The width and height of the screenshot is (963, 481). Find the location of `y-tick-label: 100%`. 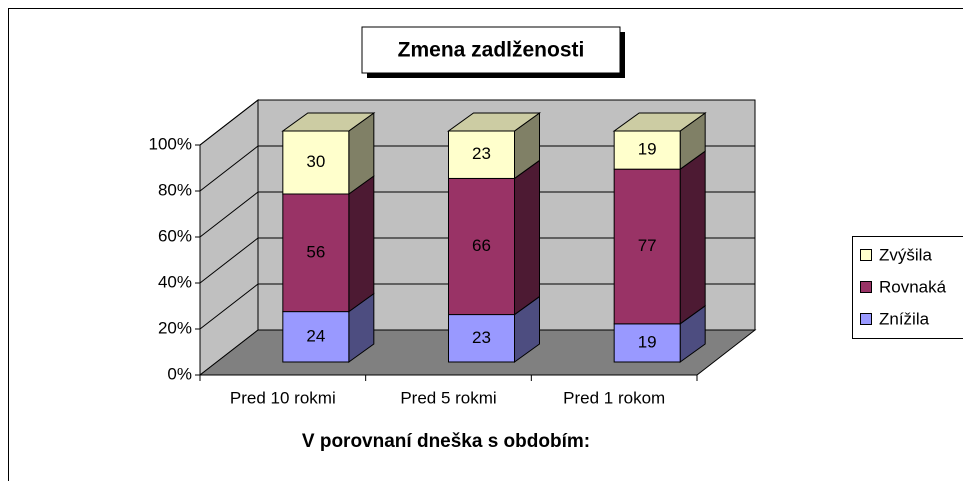

y-tick-label: 100% is located at coordinates (170, 143).